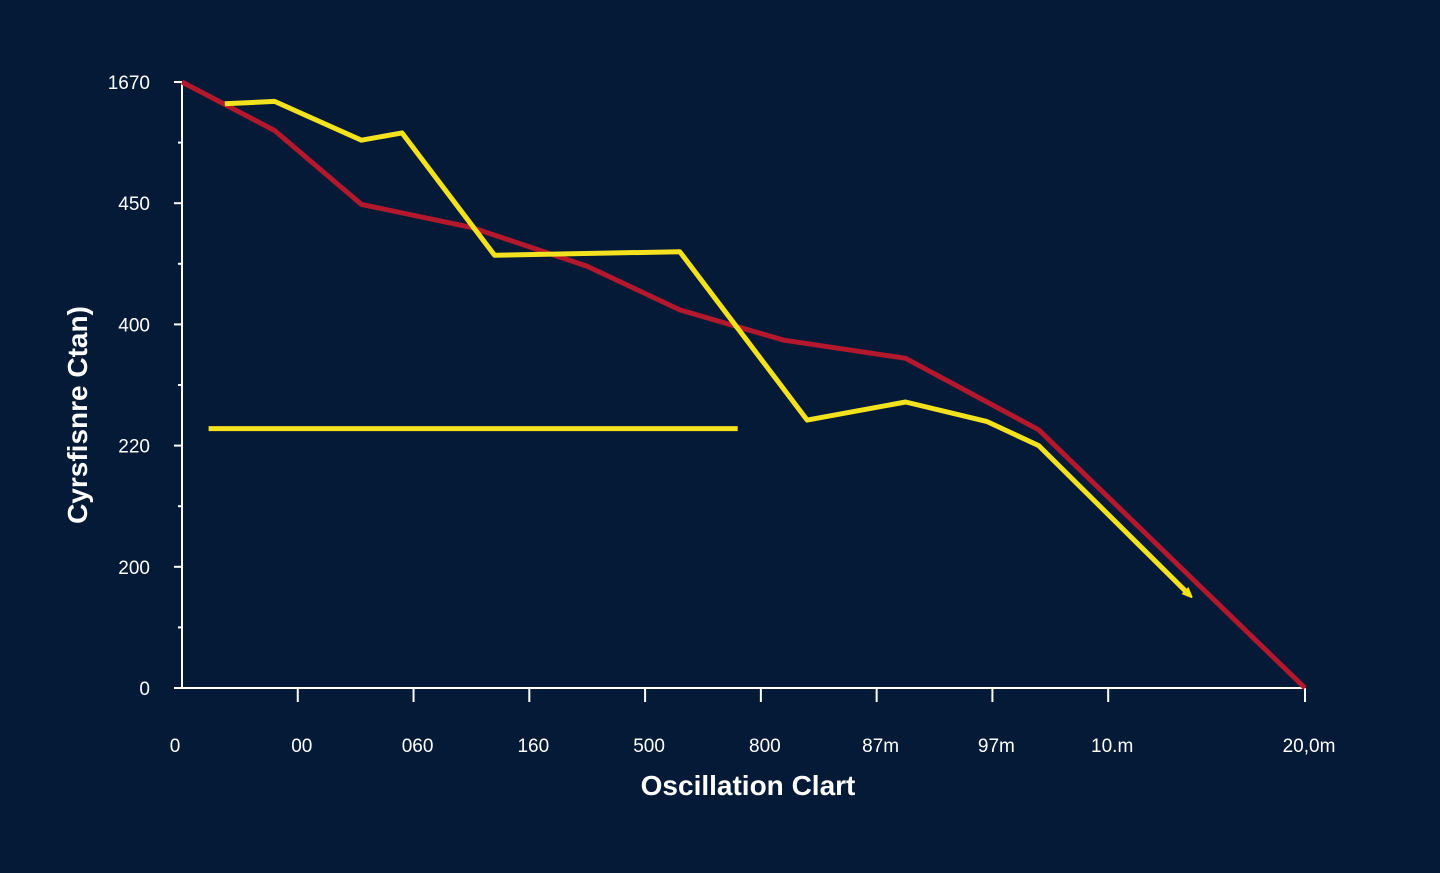  I want to click on x-tick-label: 00, so click(301, 746).